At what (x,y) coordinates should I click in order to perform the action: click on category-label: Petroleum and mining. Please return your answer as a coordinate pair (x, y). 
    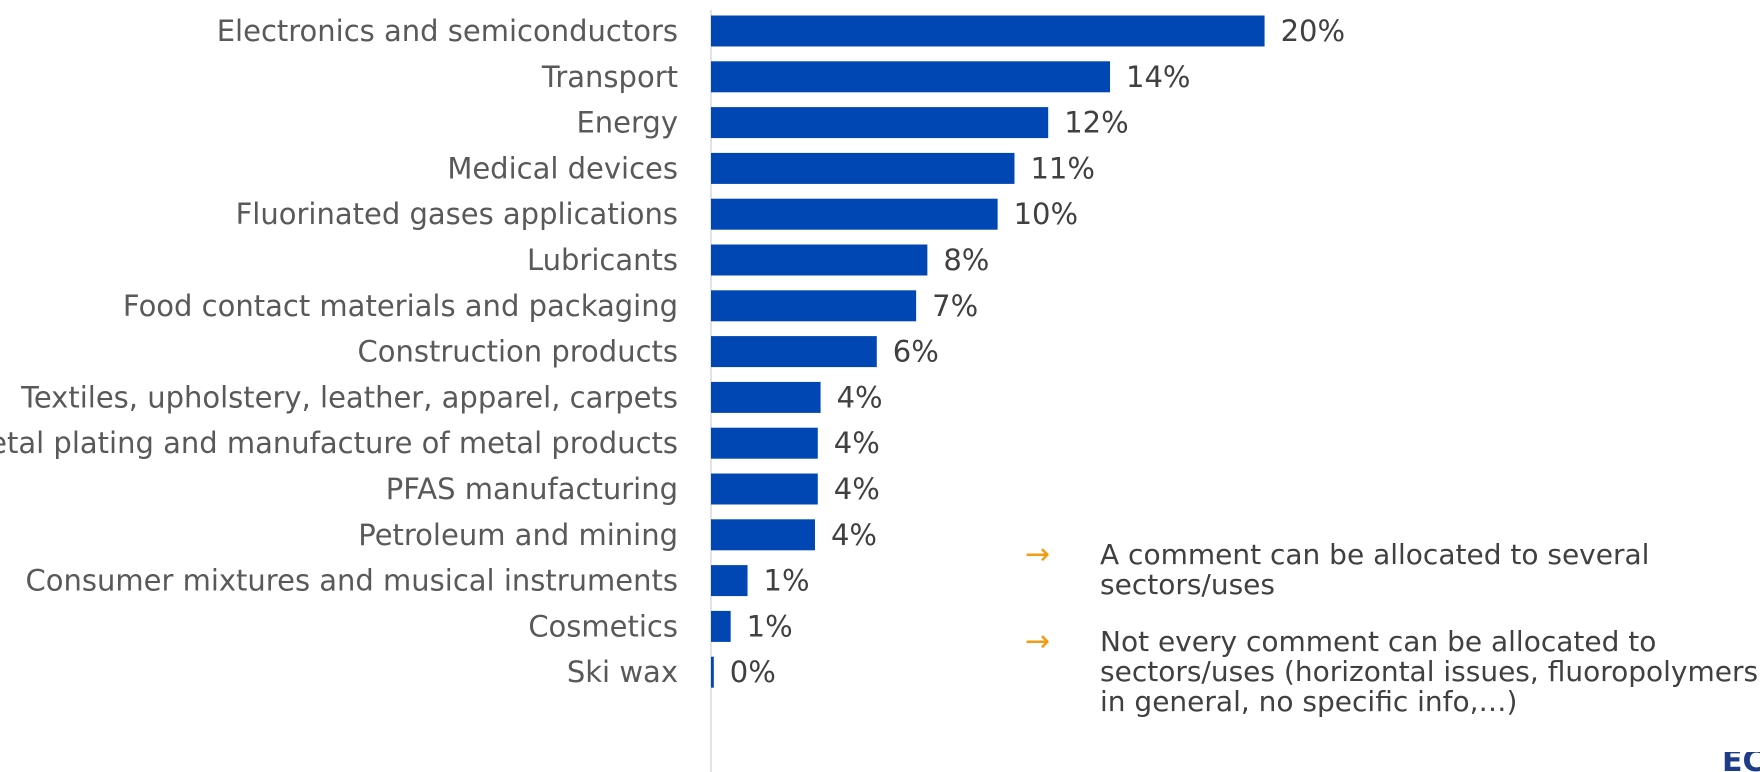
    Looking at the image, I should click on (518, 535).